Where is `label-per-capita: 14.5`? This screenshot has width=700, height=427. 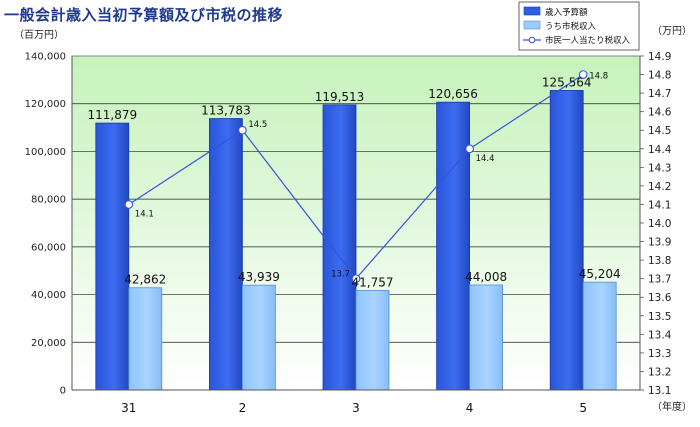 label-per-capita: 14.5 is located at coordinates (257, 125).